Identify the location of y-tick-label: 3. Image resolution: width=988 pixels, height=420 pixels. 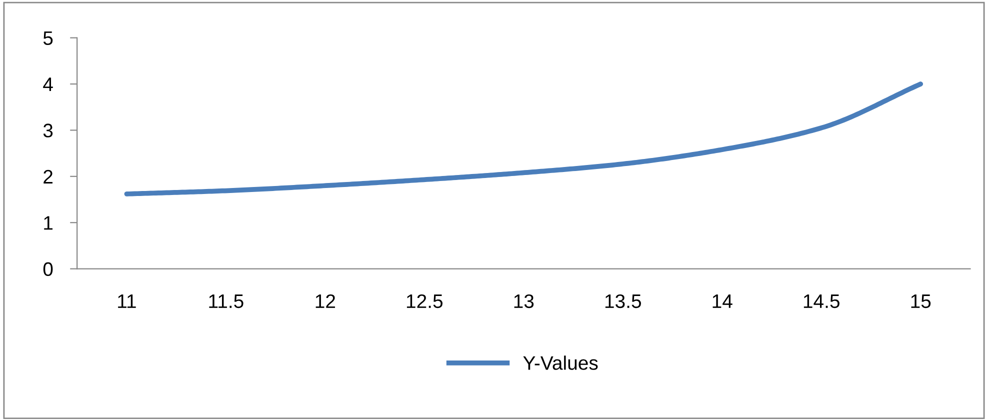
(48, 131).